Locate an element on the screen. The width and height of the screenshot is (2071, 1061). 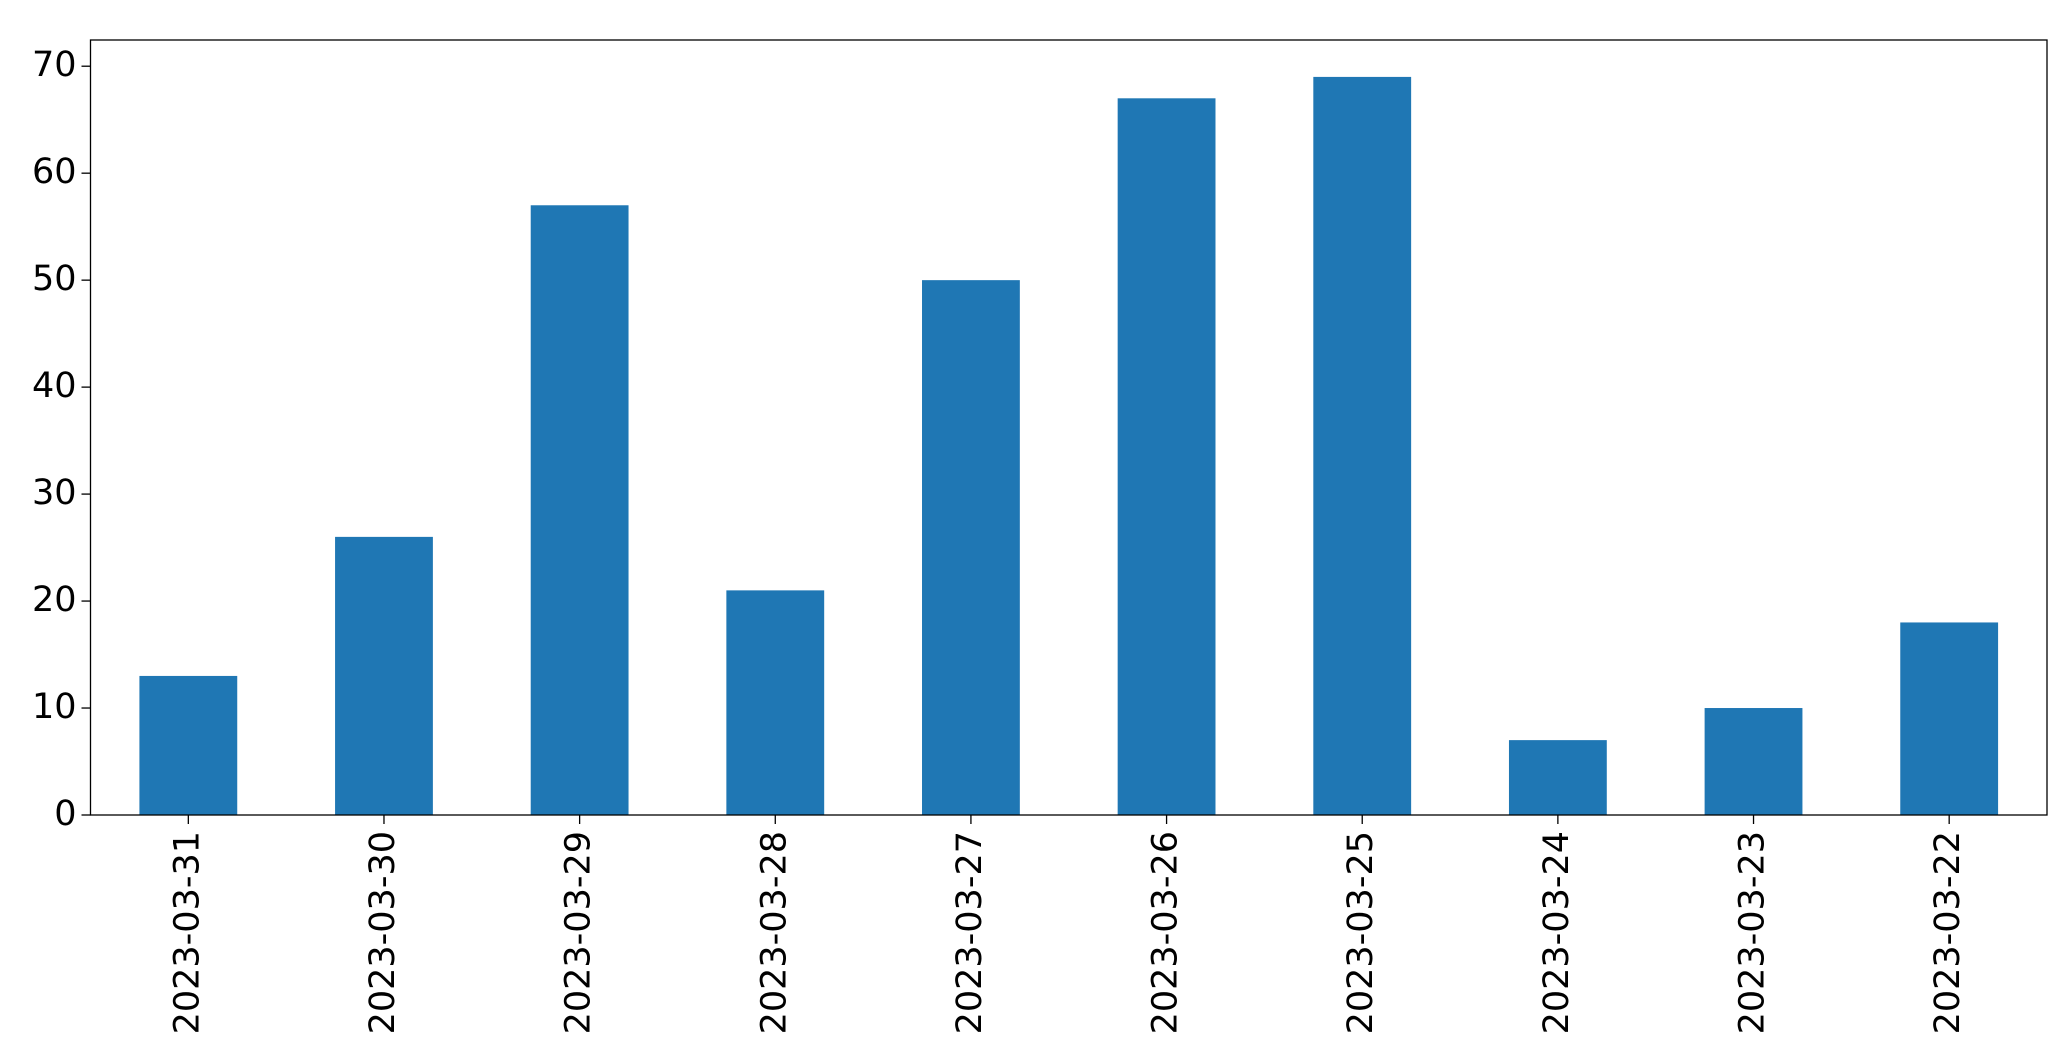
y-tick-label: 40 is located at coordinates (54, 386).